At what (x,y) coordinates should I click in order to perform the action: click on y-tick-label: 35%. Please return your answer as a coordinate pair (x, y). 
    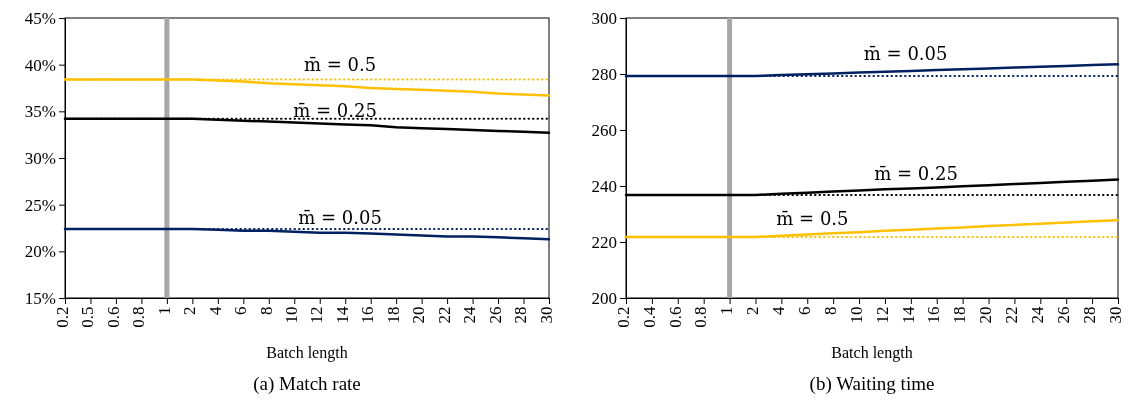
    Looking at the image, I should click on (40, 112).